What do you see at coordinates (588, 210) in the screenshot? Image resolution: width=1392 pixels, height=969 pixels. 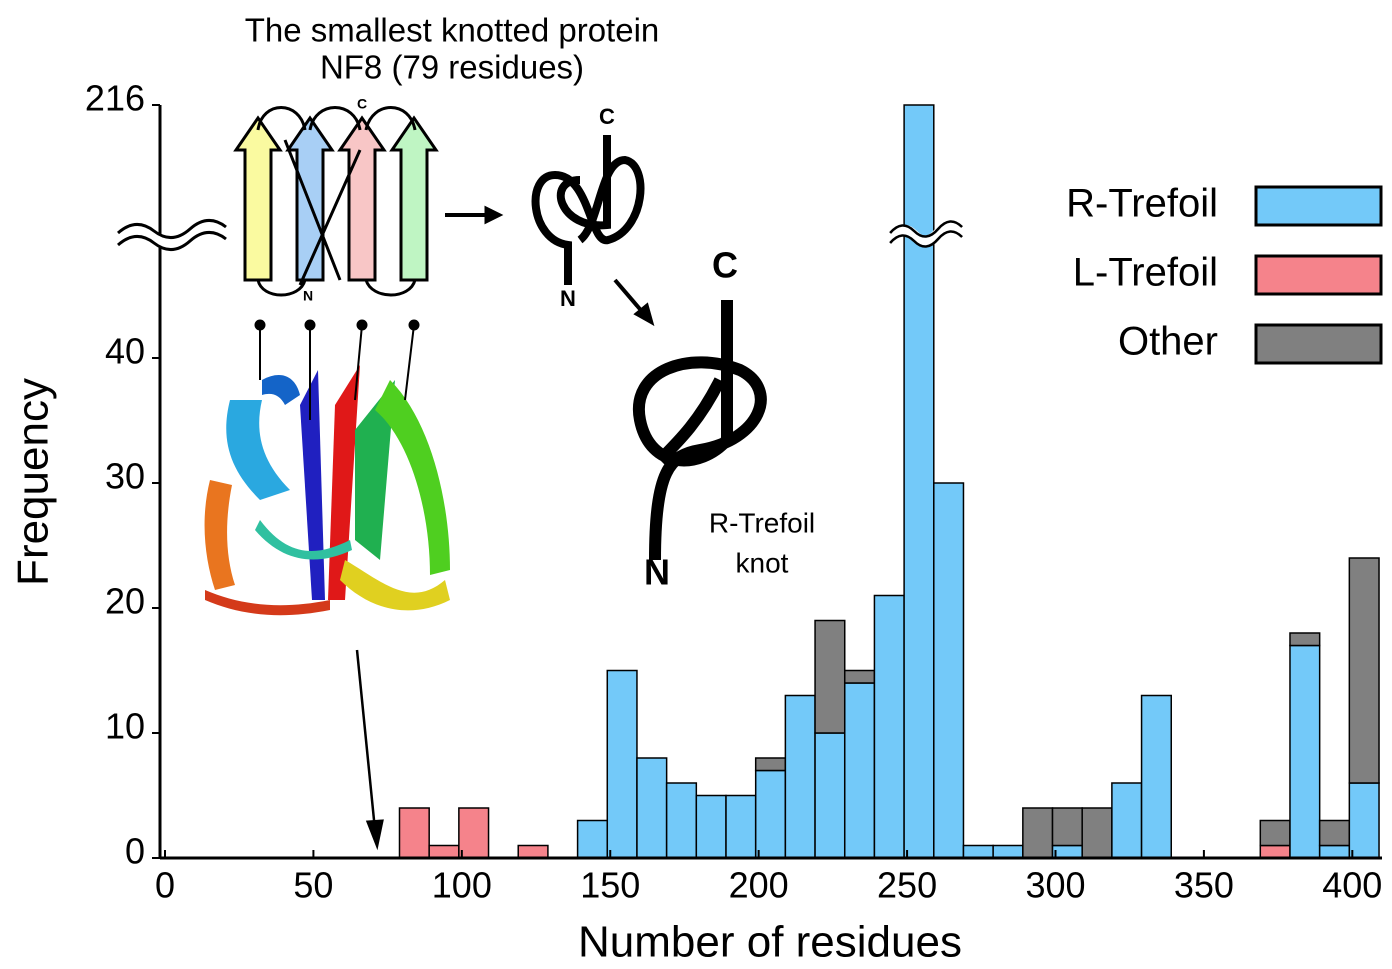 I see `knot-small` at bounding box center [588, 210].